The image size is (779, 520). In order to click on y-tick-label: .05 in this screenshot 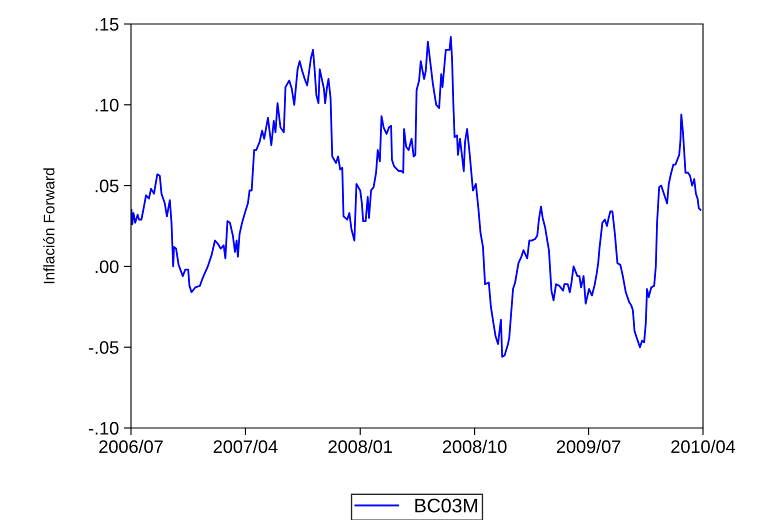, I will do `click(107, 186)`.